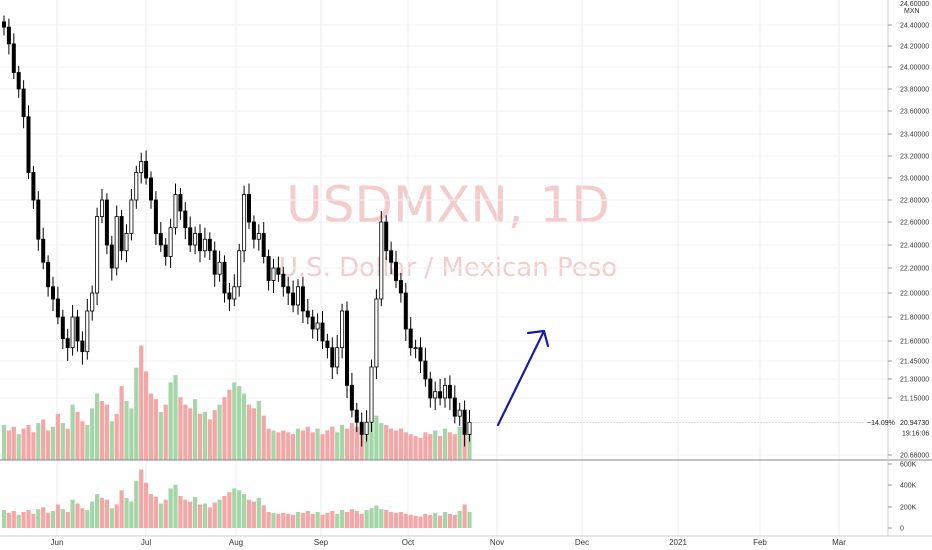  I want to click on price-tick-label: 23.60000, so click(914, 112).